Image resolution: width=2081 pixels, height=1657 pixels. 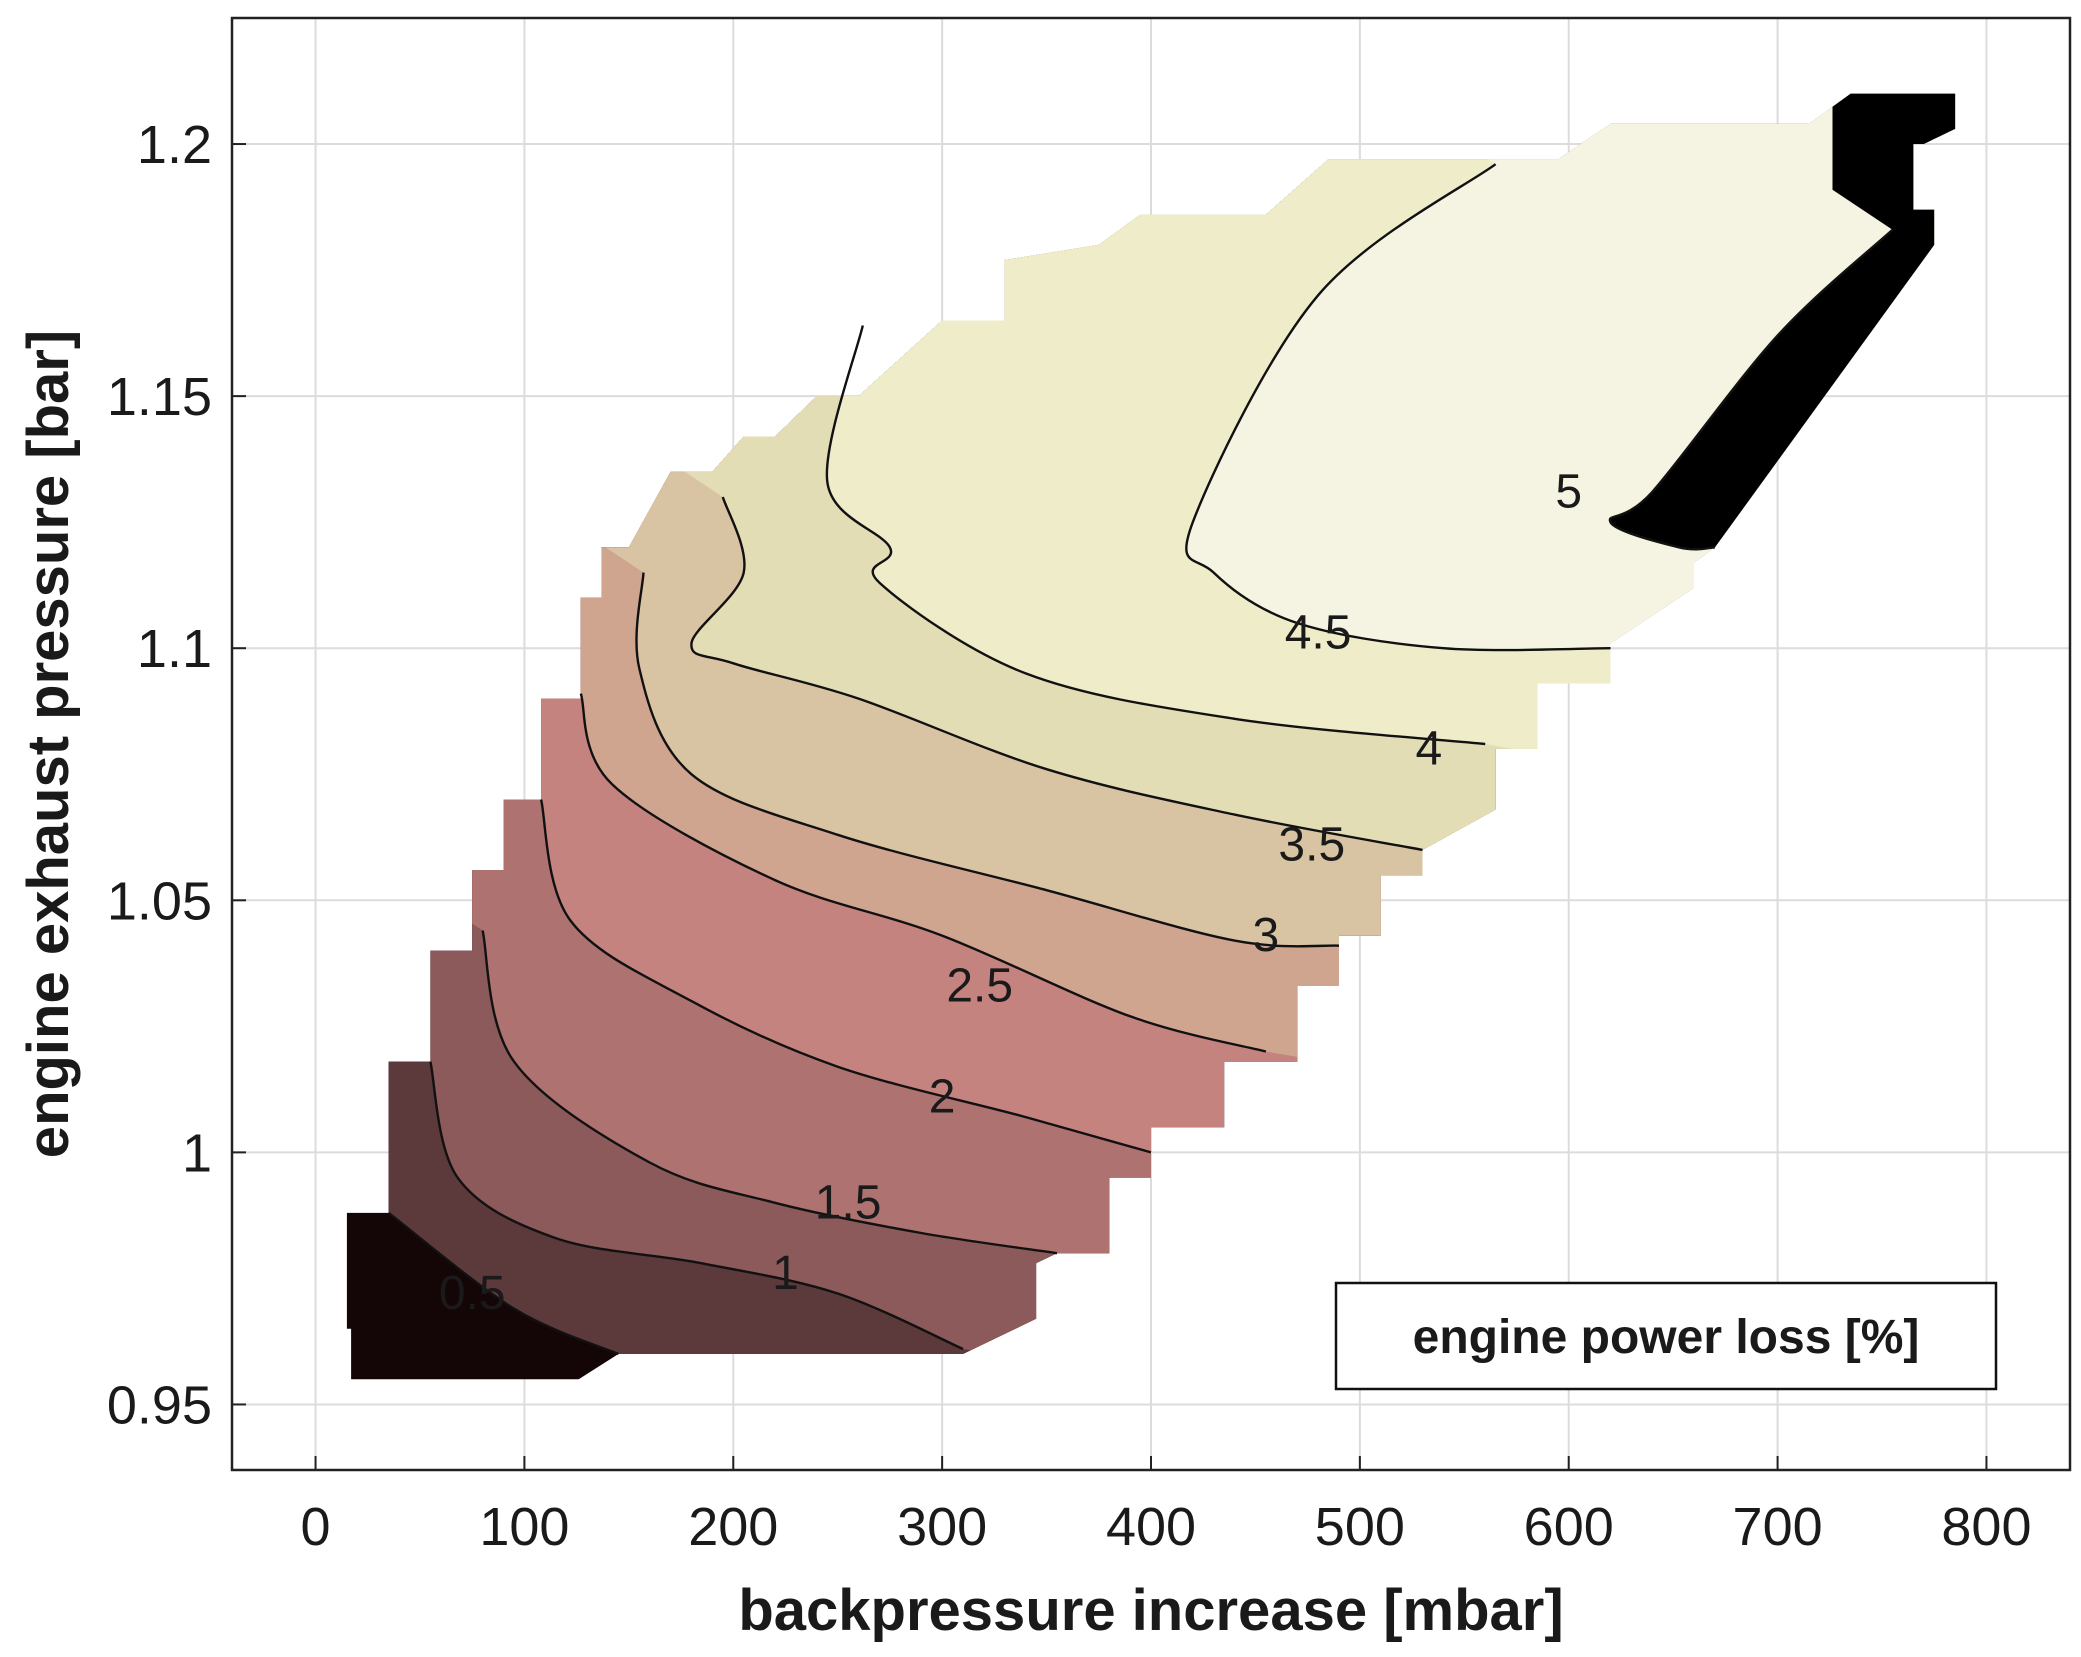 What do you see at coordinates (1986, 1527) in the screenshot?
I see `x-tick-label: 800` at bounding box center [1986, 1527].